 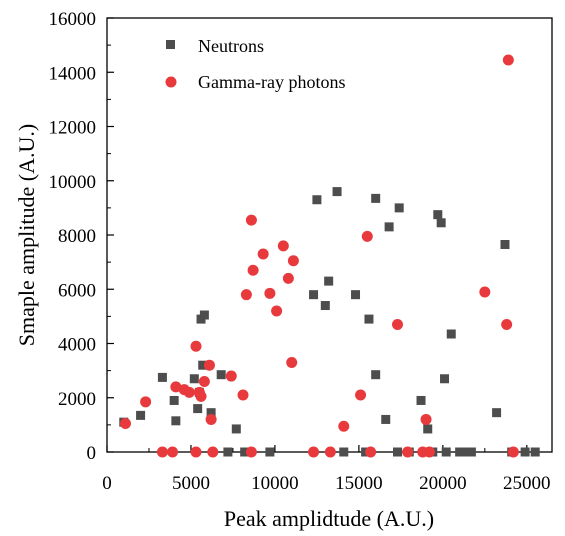 I want to click on y-tick-label: 2000, so click(x=77, y=399).